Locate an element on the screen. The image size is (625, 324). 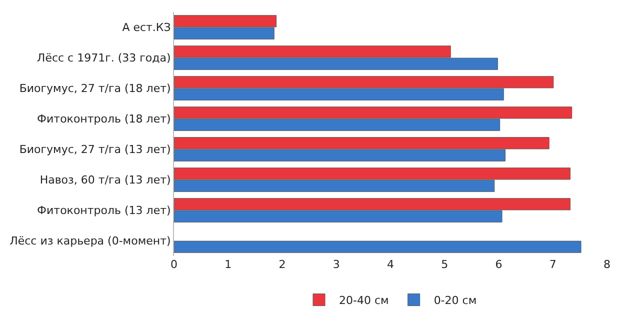
y-tick-label: Биогумус, 27 т/га (13 лет) is located at coordinates (95, 149).